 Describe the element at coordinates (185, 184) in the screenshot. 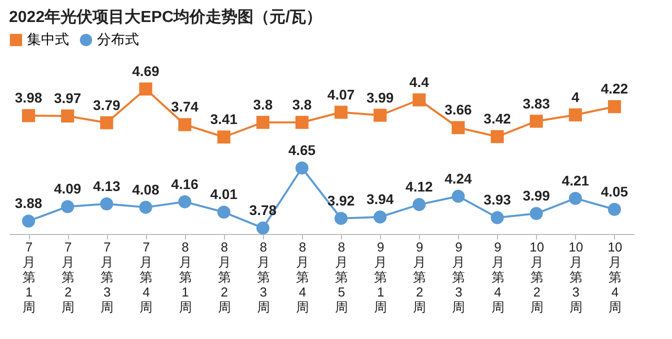

I see `data-label: 4.16` at that location.